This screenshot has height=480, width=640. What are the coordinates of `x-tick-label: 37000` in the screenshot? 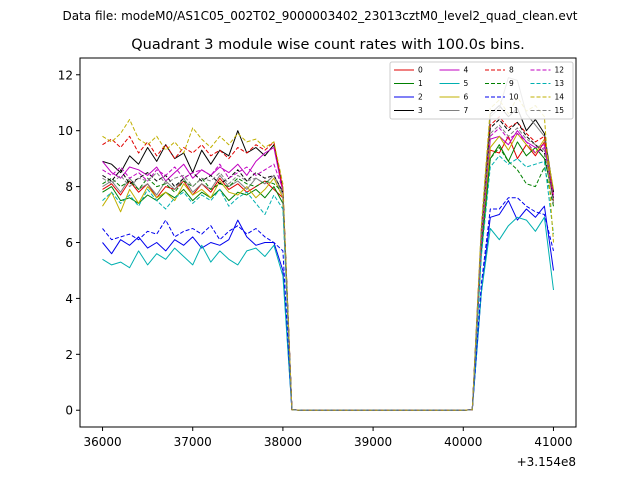 It's located at (193, 442).